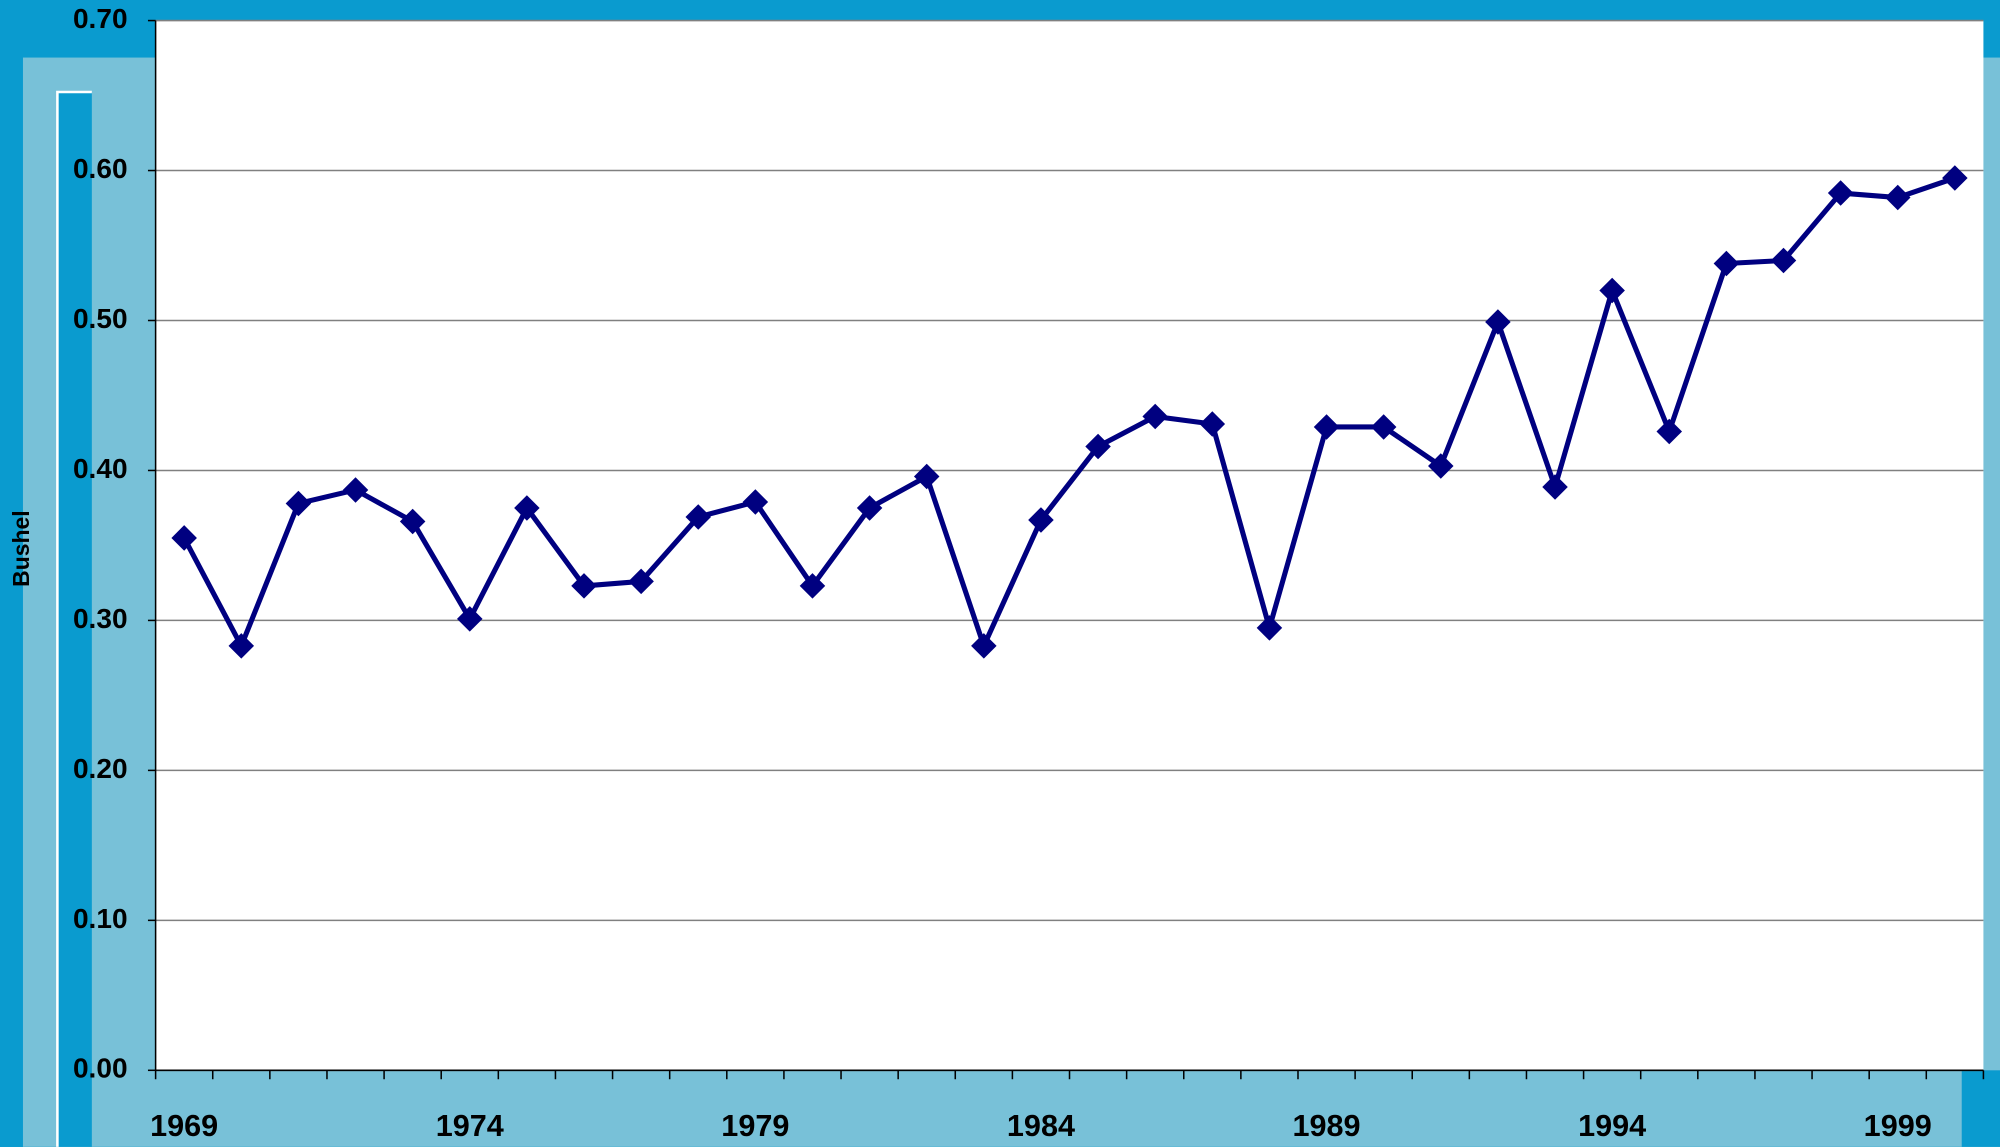 Image resolution: width=2000 pixels, height=1147 pixels. Describe the element at coordinates (184, 1126) in the screenshot. I see `x-tick-label: 1969` at that location.